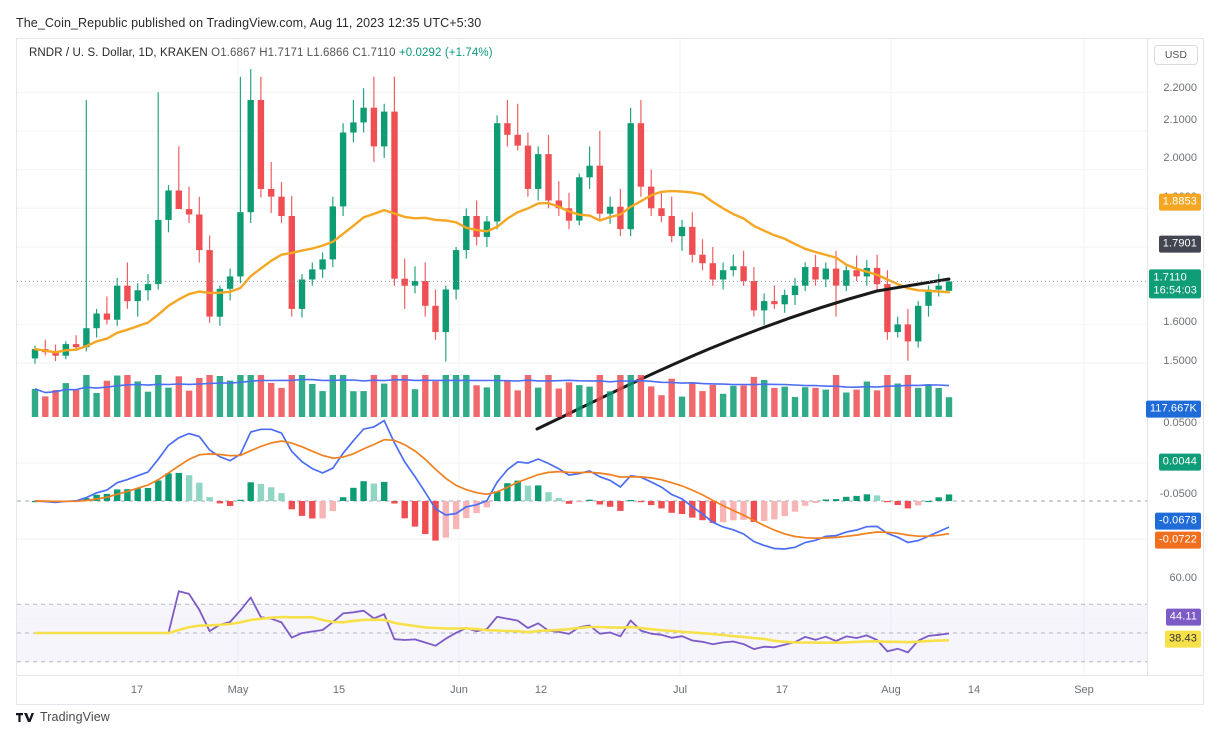  Describe the element at coordinates (891, 690) in the screenshot. I see `time-tick: Aug` at that location.